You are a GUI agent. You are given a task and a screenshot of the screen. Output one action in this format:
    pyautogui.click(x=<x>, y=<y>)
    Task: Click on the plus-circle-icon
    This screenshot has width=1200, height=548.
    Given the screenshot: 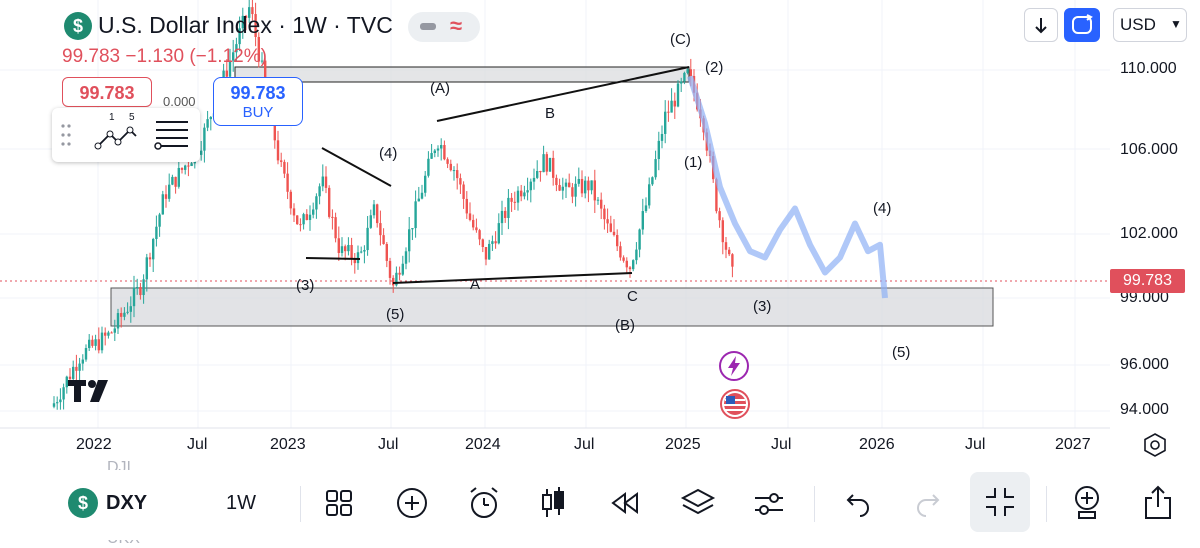 What is the action you would take?
    pyautogui.click(x=412, y=503)
    